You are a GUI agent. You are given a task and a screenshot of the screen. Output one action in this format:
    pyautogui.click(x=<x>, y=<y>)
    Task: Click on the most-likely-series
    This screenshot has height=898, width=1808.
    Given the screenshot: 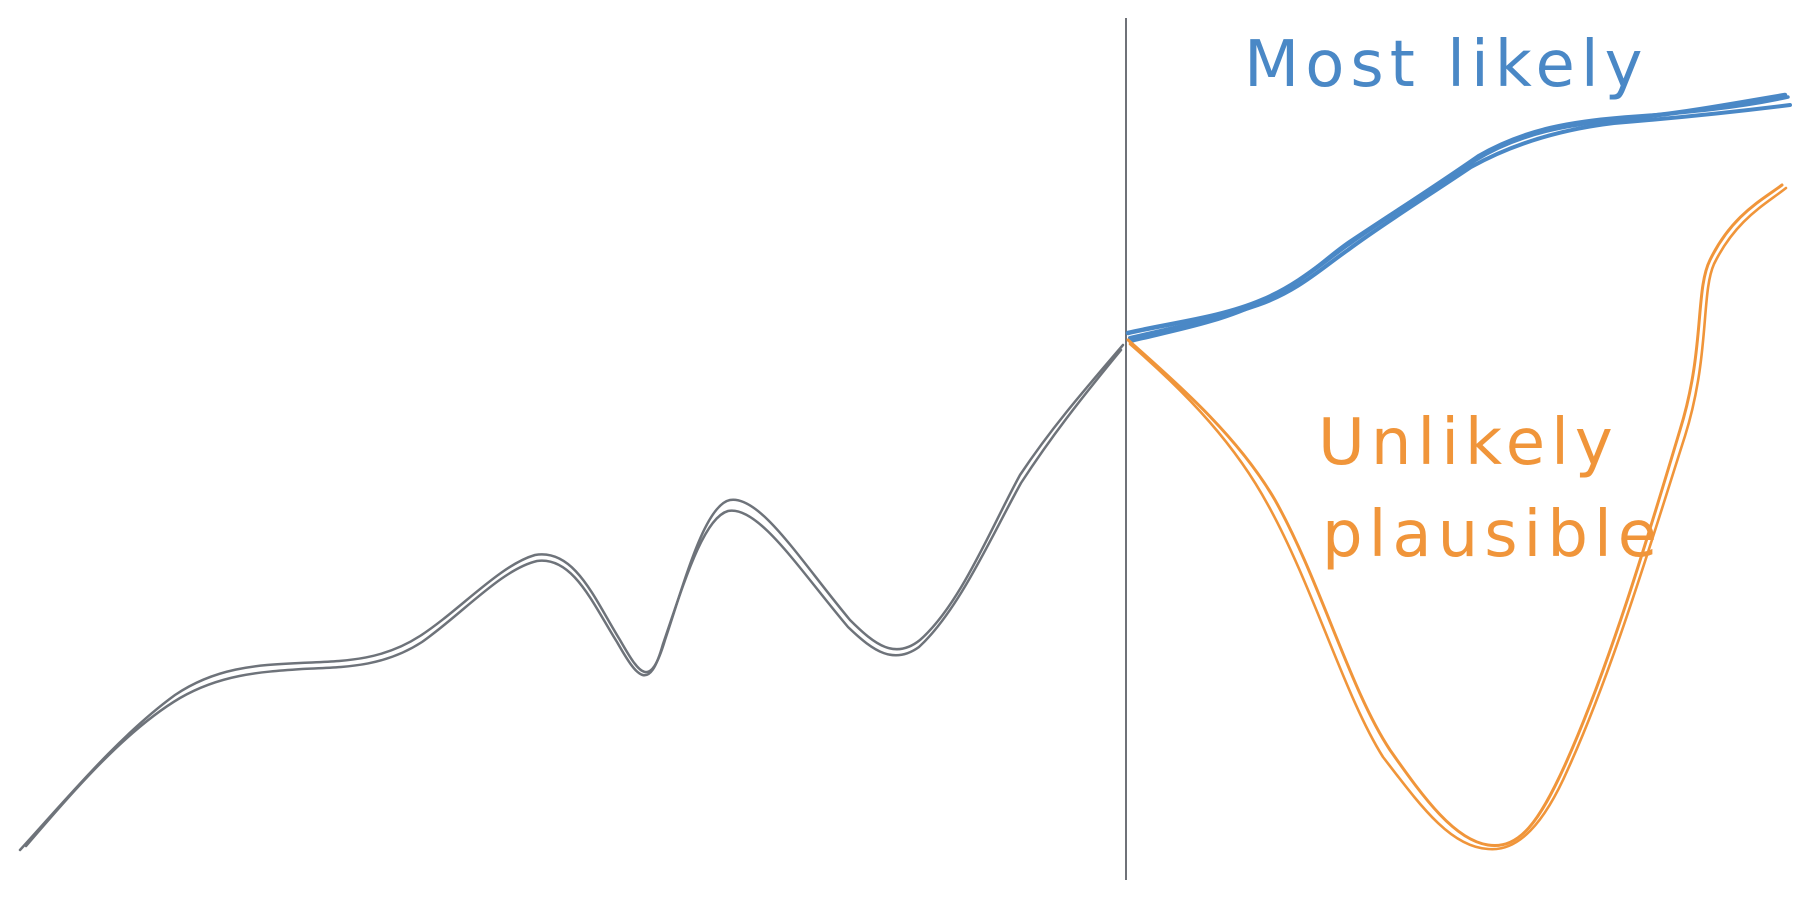 What is the action you would take?
    pyautogui.click(x=1458, y=217)
    